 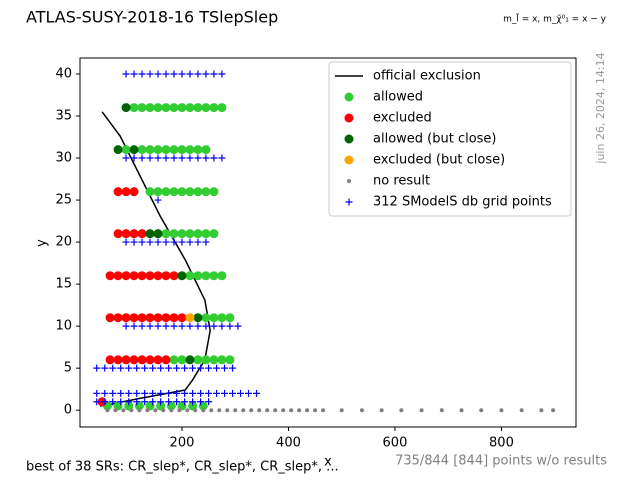 I want to click on x-tick-label: 200, so click(x=182, y=443).